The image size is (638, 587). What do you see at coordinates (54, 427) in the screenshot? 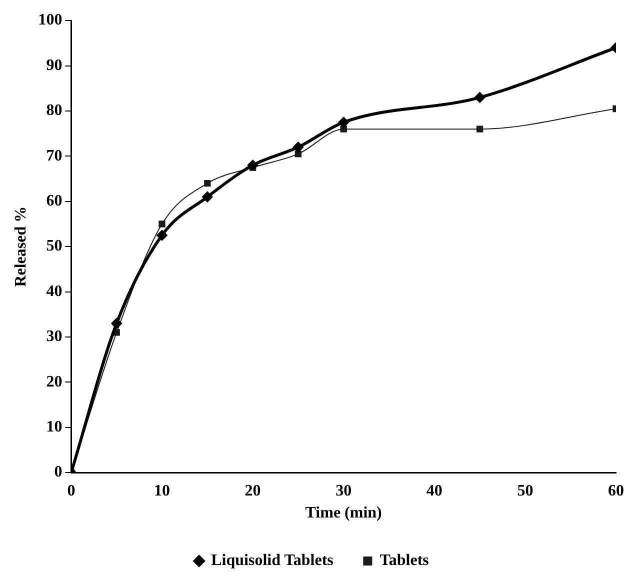
I see `y-tick-label: 10` at bounding box center [54, 427].